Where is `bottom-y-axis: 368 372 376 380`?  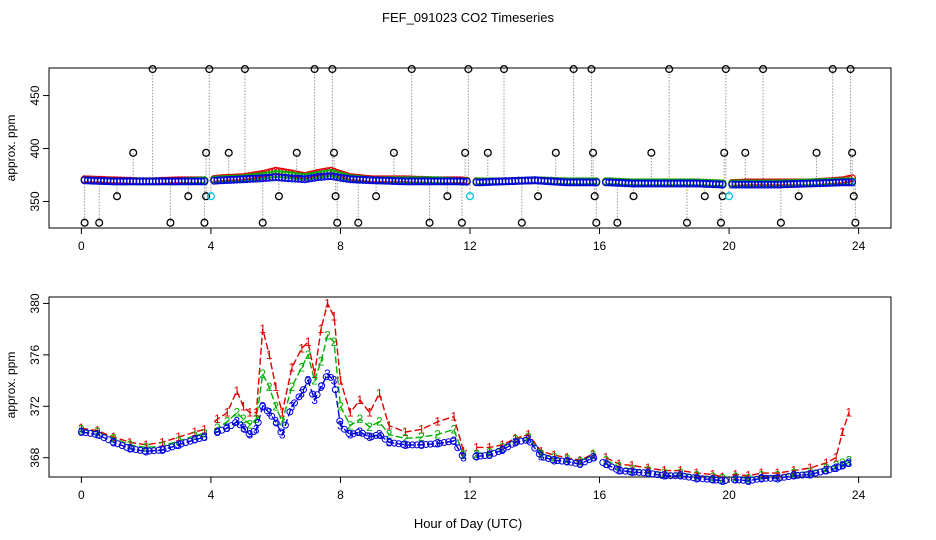
bottom-y-axis: 368 372 376 380 is located at coordinates (38, 380).